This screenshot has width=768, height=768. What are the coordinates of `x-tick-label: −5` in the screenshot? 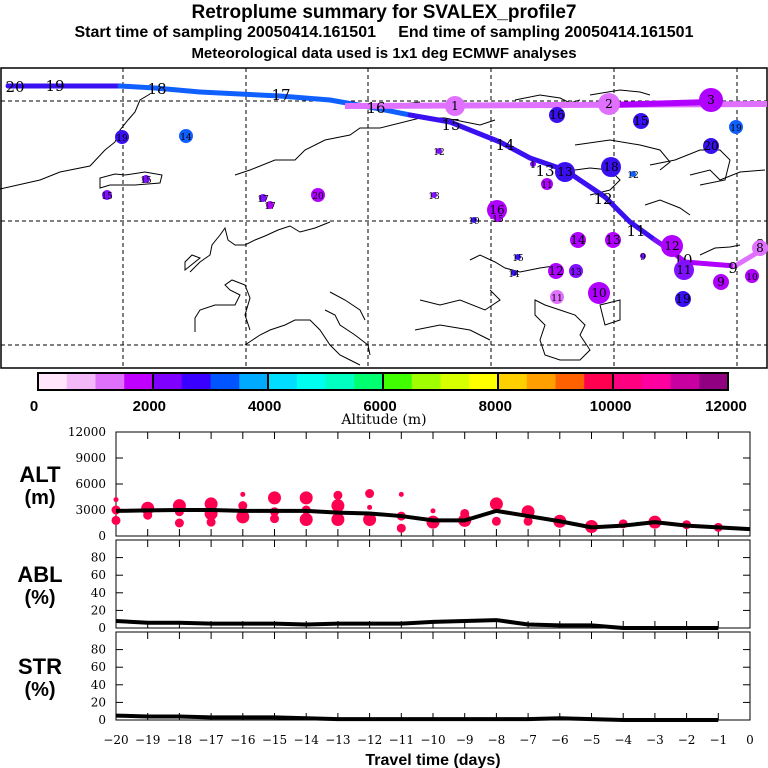 It's located at (592, 740).